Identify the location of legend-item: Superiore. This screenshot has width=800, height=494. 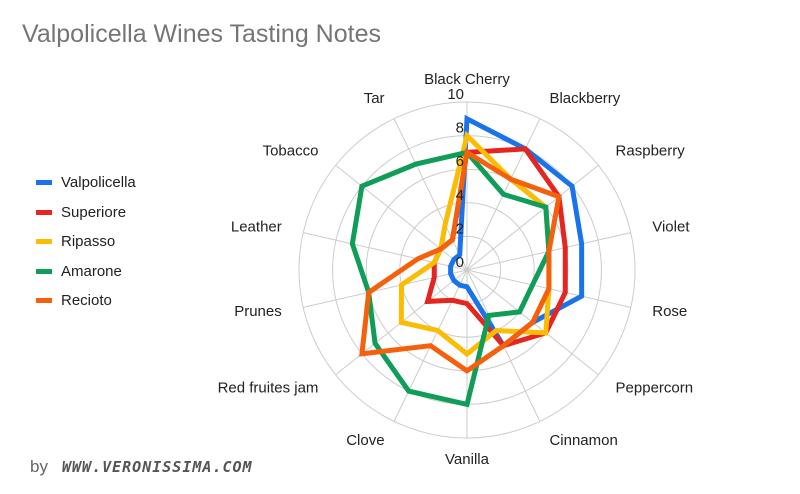
(86, 213).